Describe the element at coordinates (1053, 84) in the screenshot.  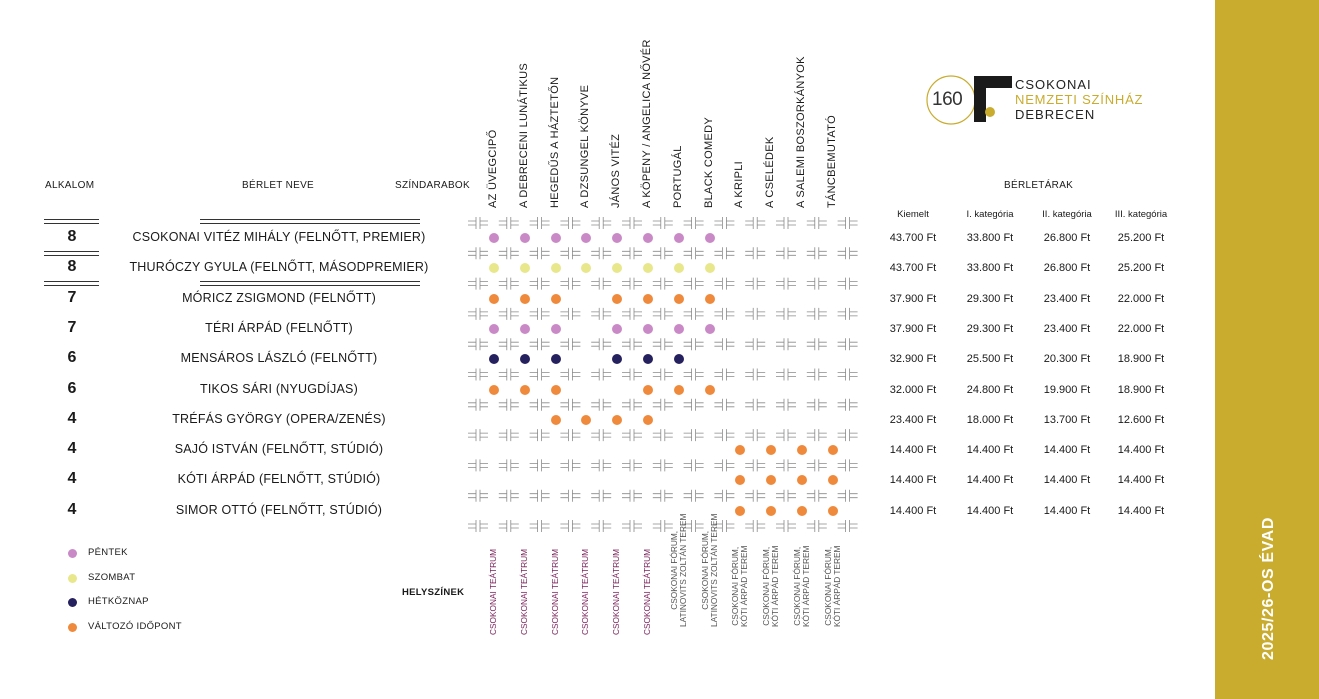
I see `logo-line-1: CSOKONAI` at that location.